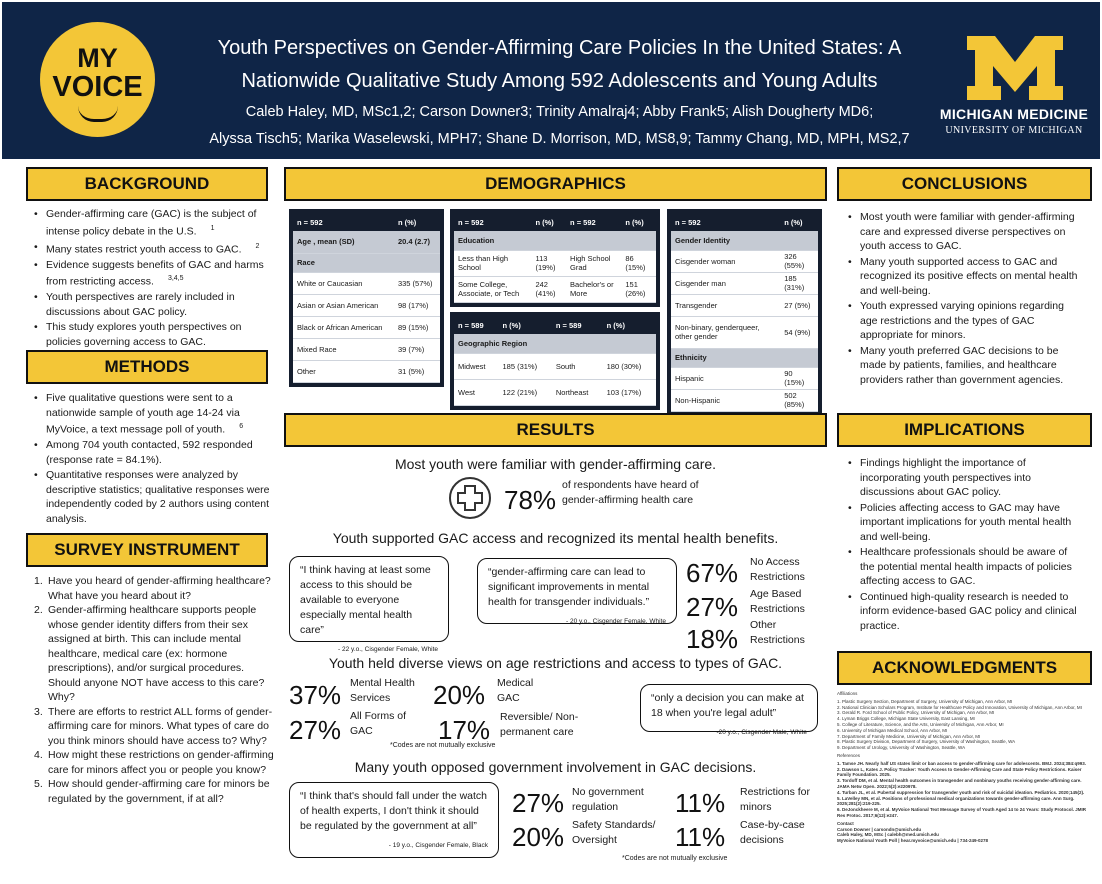 Image resolution: width=1102 pixels, height=884 pixels. Describe the element at coordinates (147, 184) in the screenshot. I see `background-heading: BACKGROUND` at that location.